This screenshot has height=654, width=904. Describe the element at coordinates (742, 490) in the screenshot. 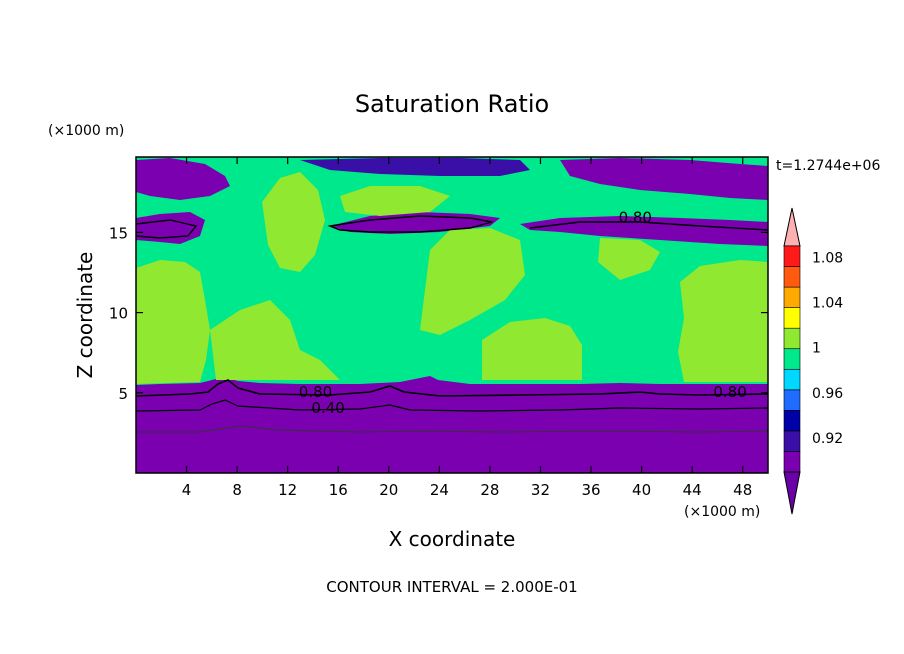

I see `x-tick-label: 48` at that location.